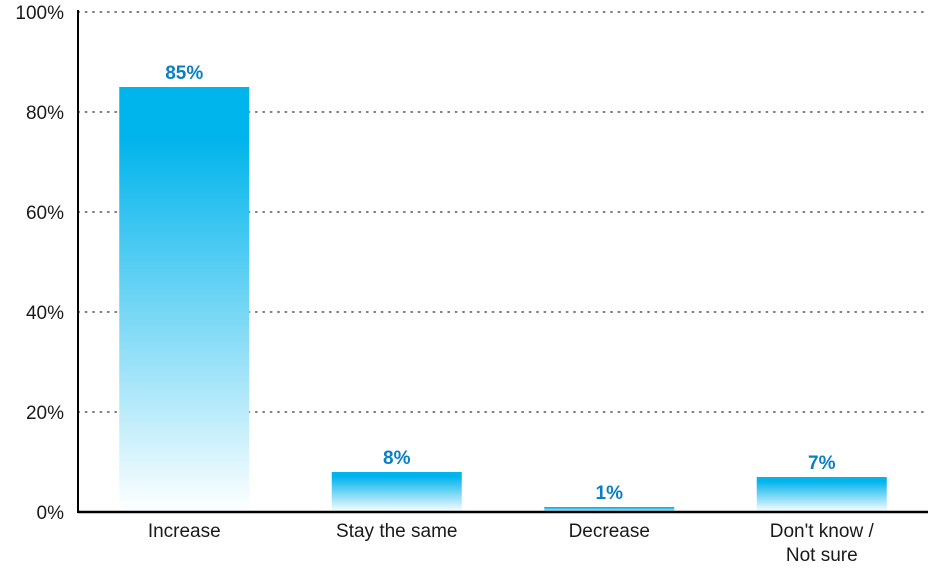 The image size is (930, 571). What do you see at coordinates (610, 493) in the screenshot?
I see `bar-value-label: 1%` at bounding box center [610, 493].